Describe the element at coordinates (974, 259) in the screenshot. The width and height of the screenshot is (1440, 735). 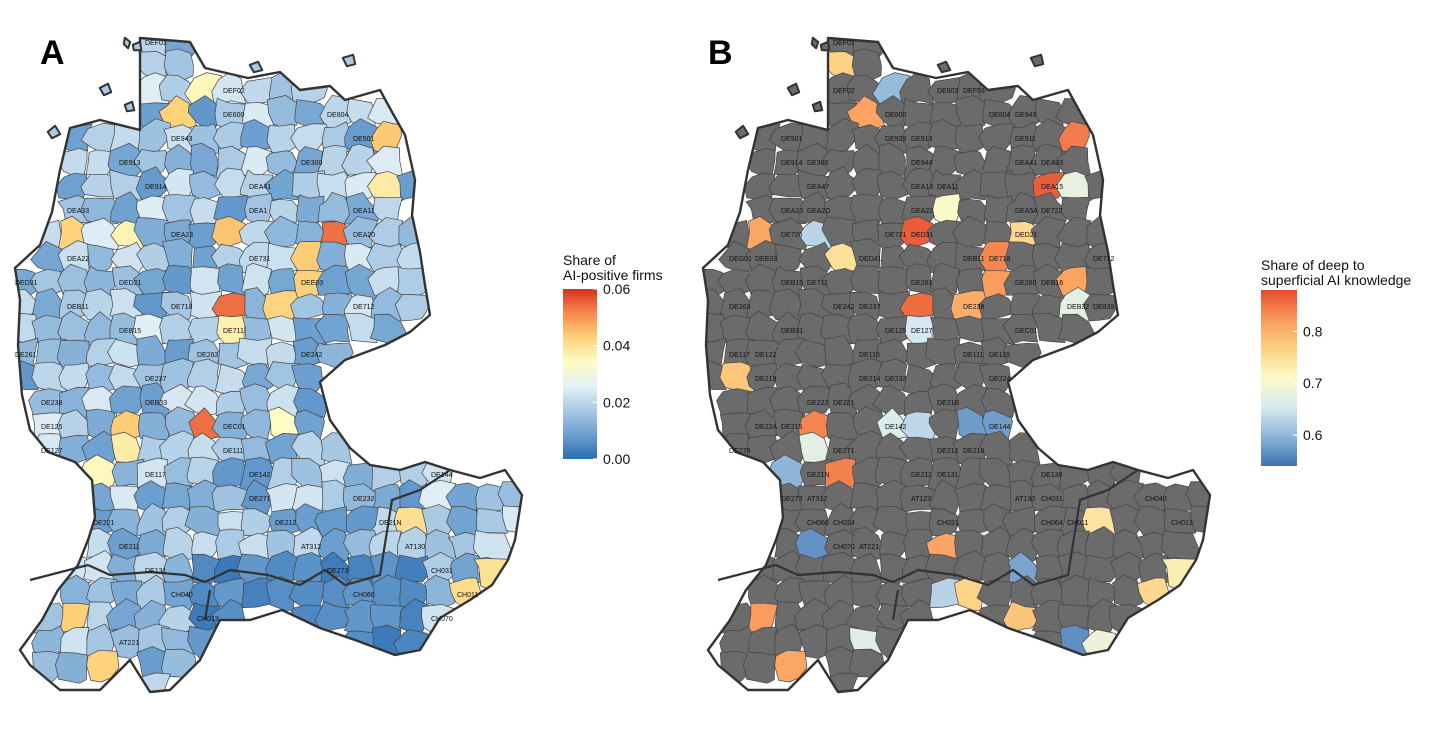
I see `map-b-region-label: DEB11` at that location.